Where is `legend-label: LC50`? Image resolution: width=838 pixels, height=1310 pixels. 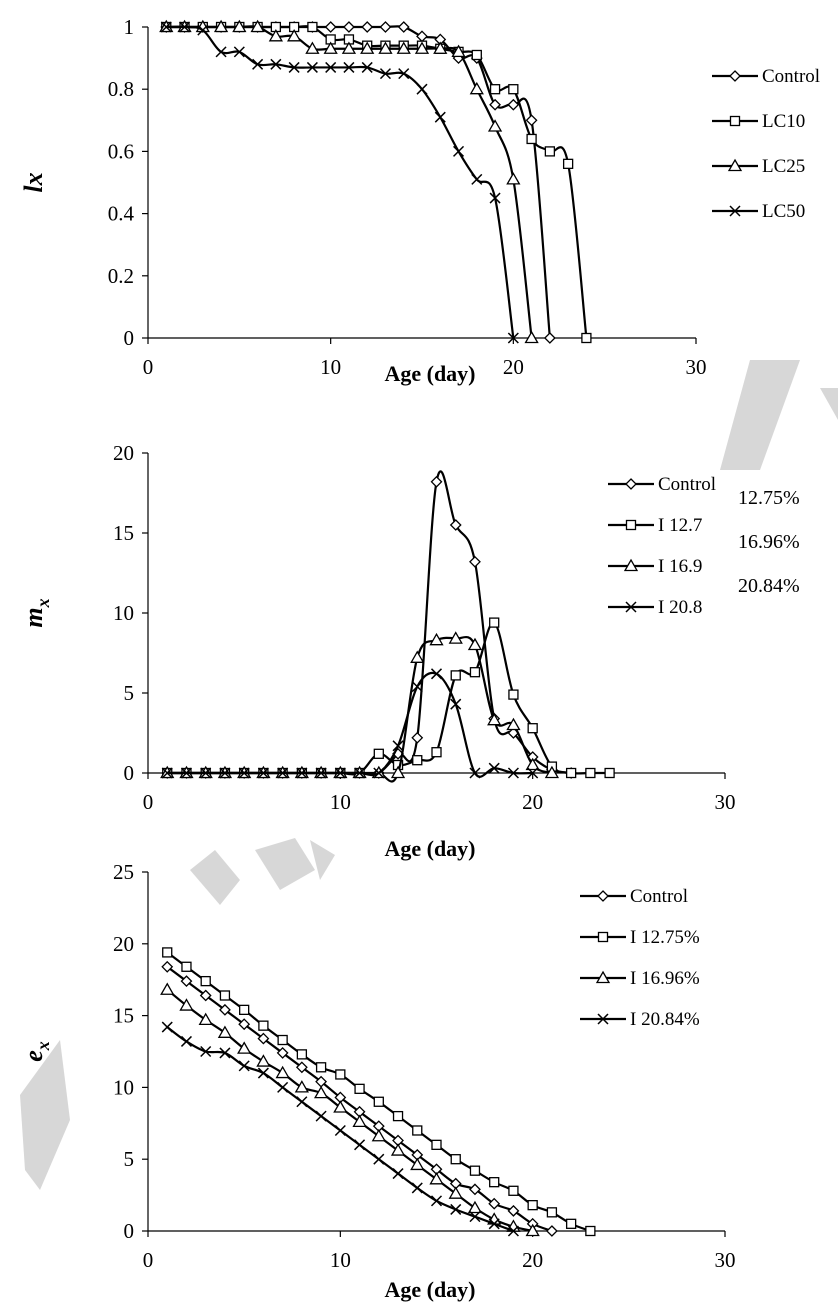 legend-label: LC50 is located at coordinates (783, 211).